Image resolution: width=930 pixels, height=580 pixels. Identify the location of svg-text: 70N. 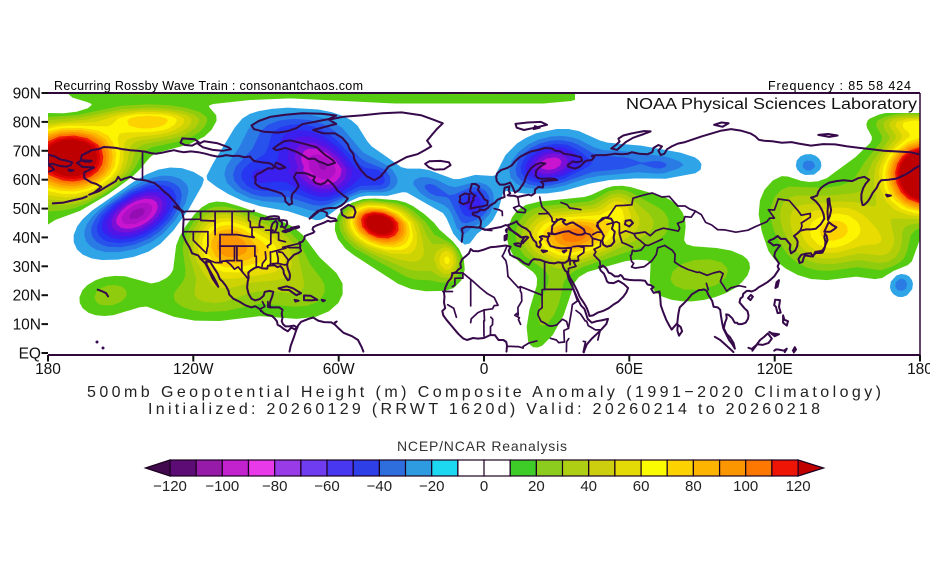
(27, 151).